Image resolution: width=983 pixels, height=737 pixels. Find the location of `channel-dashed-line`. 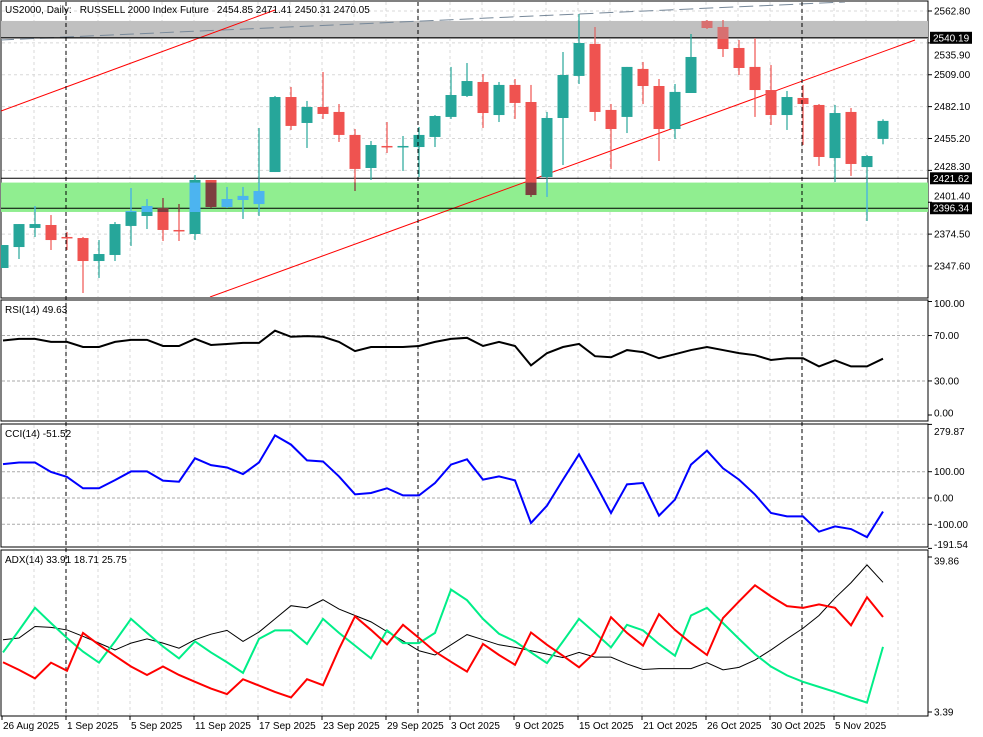

channel-dashed-line is located at coordinates (423, 21).